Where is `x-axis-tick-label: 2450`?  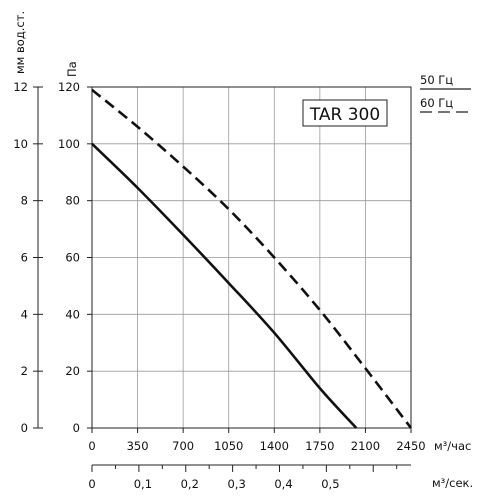 x-axis-tick-label: 2450 is located at coordinates (410, 446).